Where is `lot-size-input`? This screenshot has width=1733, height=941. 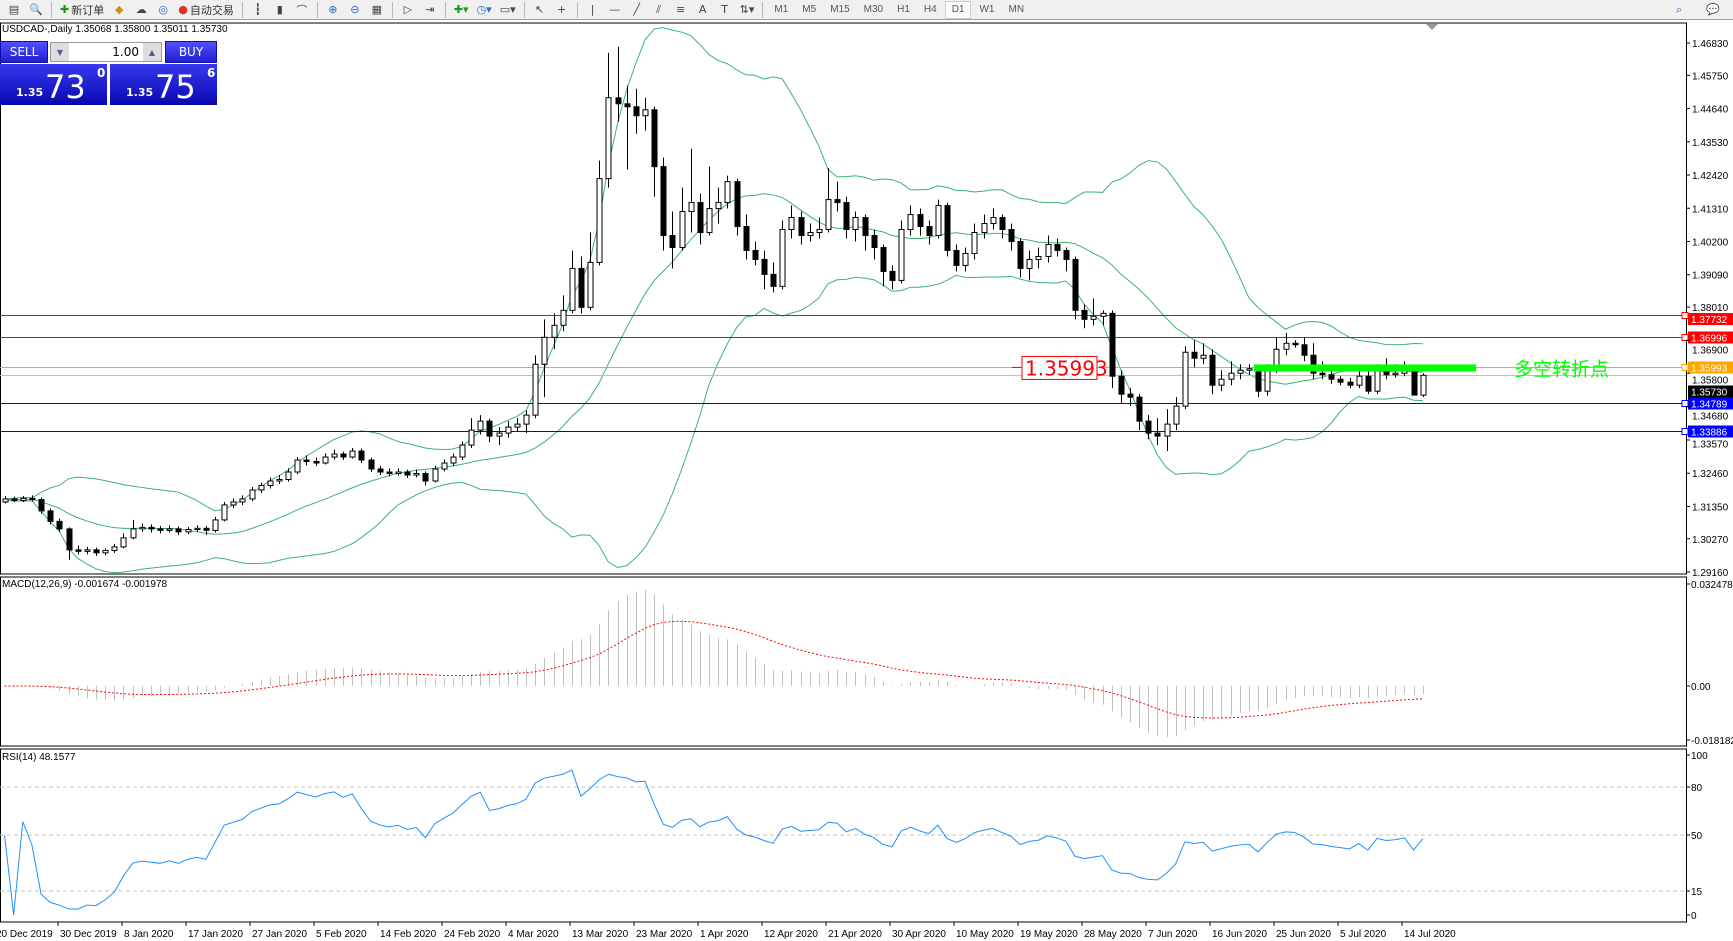 lot-size-input is located at coordinates (106, 52).